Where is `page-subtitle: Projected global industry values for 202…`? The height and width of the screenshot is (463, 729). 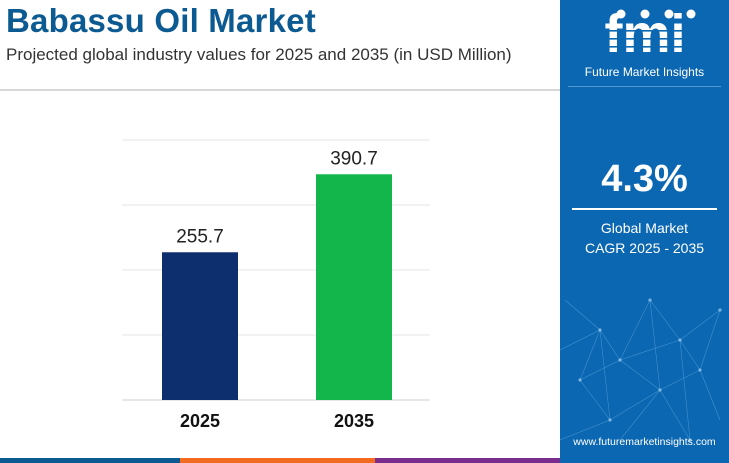
page-subtitle: Projected global industry values for 202… is located at coordinates (259, 54).